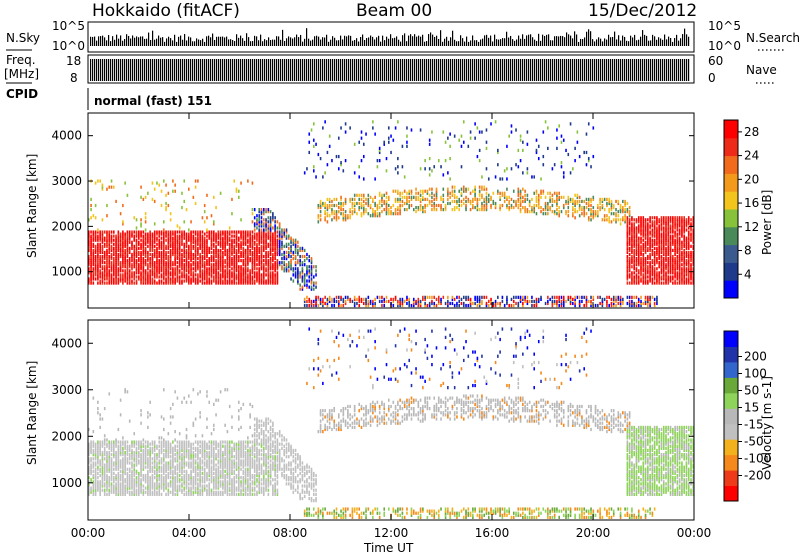 The height and width of the screenshot is (554, 800). Describe the element at coordinates (22, 94) in the screenshot. I see `cpid-label: CPID` at that location.